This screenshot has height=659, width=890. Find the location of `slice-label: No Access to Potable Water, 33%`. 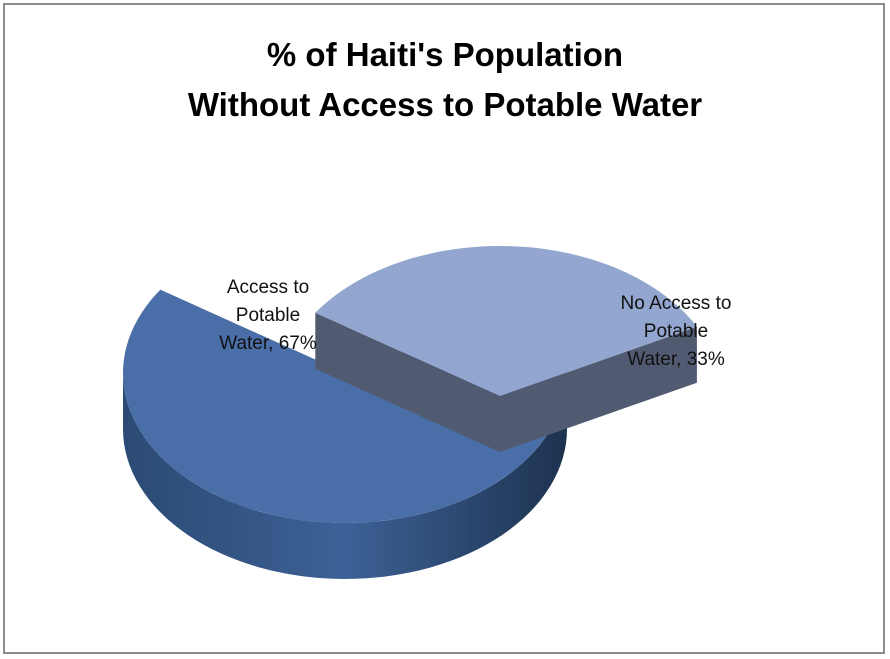

slice-label: No Access to Potable Water, 33% is located at coordinates (676, 331).